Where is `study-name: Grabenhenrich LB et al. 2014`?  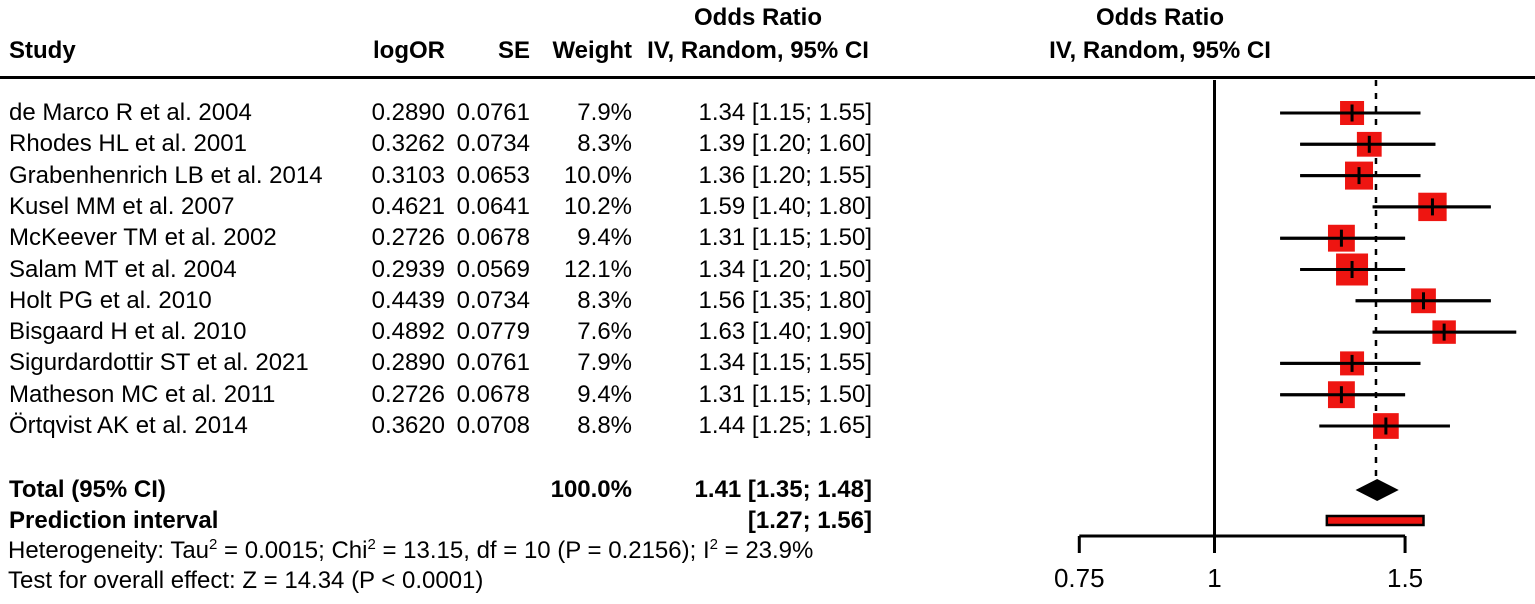 study-name: Grabenhenrich LB et al. 2014 is located at coordinates (166, 175).